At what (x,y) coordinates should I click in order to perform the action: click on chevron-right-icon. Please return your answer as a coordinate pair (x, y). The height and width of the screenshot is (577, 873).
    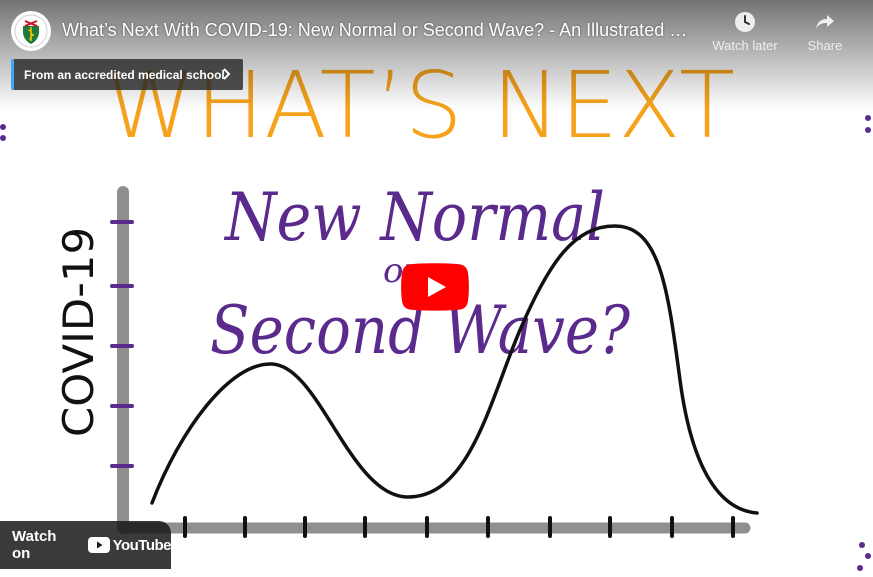
    Looking at the image, I should click on (227, 74).